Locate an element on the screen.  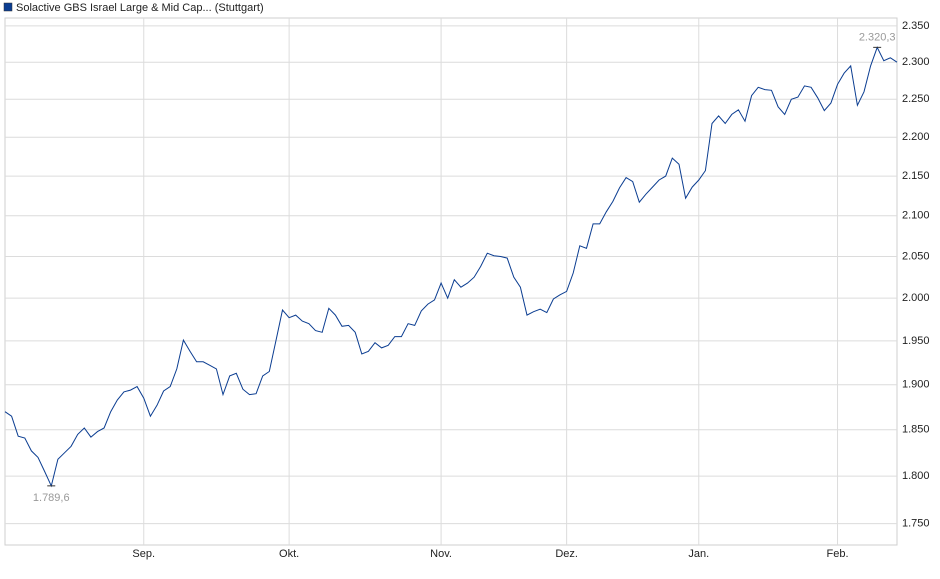
y-tick-label: 1.900 is located at coordinates (916, 385).